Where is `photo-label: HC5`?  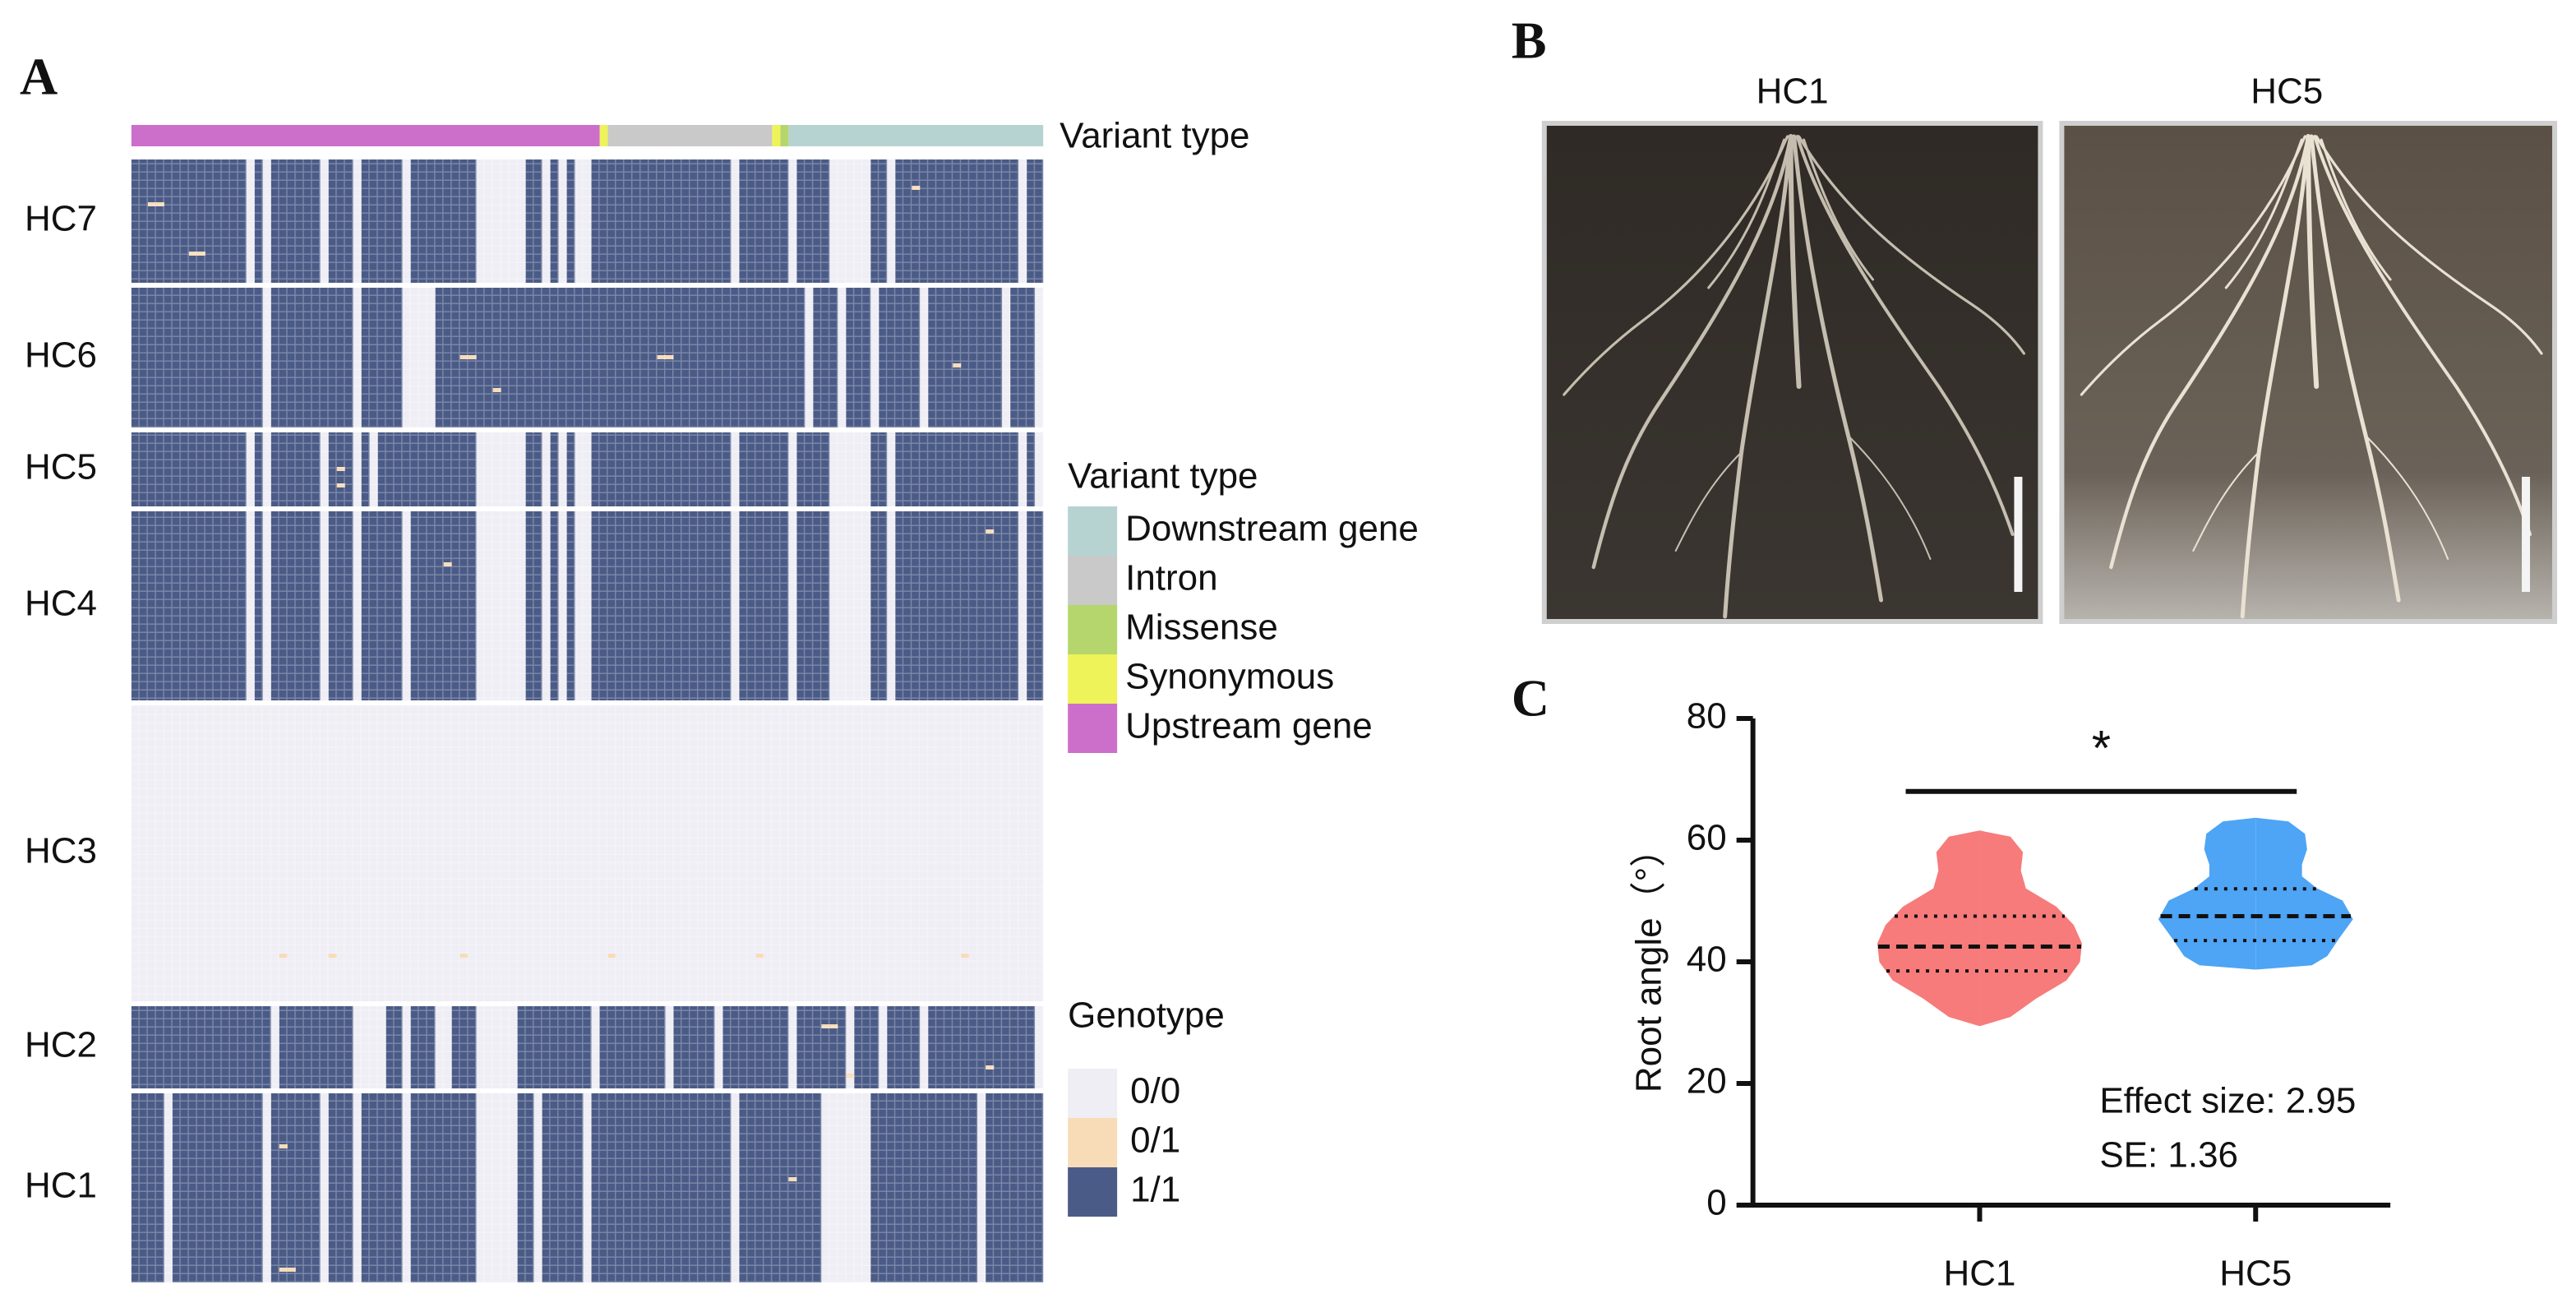
photo-label: HC5 is located at coordinates (2287, 92).